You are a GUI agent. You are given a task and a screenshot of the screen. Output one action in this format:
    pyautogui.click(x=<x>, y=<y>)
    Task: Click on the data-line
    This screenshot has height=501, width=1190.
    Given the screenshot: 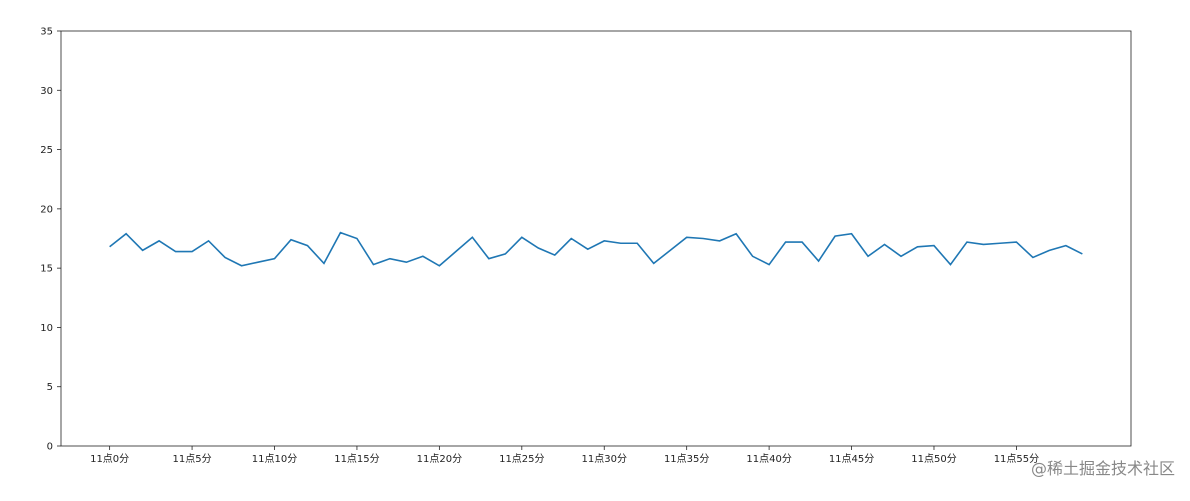 What is the action you would take?
    pyautogui.click(x=596, y=249)
    